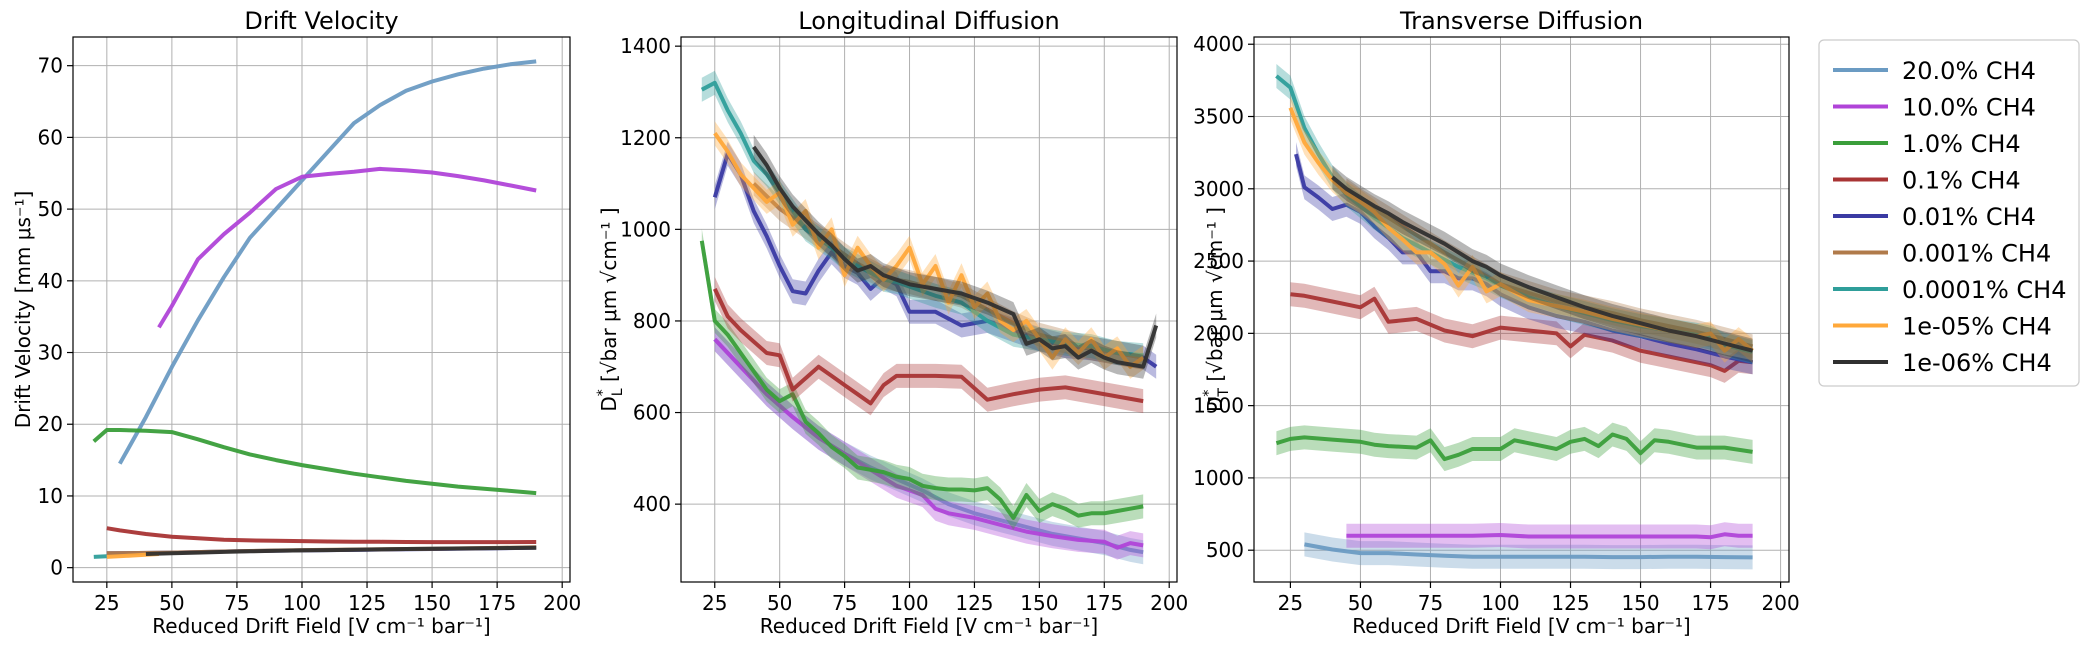  I want to click on y-axis-label: Drift Velocity [mm μs⁻¹], so click(23, 310).